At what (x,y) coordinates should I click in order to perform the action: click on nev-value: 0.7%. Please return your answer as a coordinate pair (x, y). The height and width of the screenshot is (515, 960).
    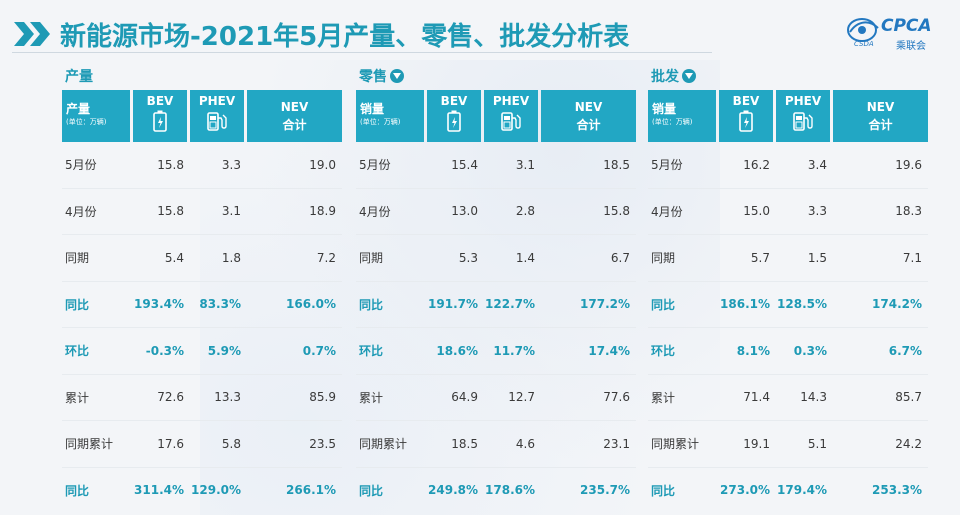
    Looking at the image, I should click on (319, 350).